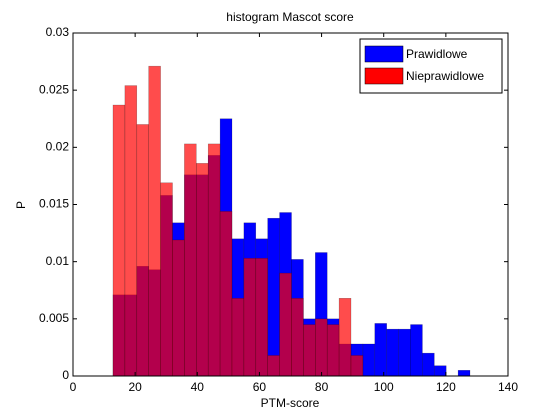 This screenshot has width=560, height=420. Describe the element at coordinates (260, 387) in the screenshot. I see `x-tick-label: 60` at that location.